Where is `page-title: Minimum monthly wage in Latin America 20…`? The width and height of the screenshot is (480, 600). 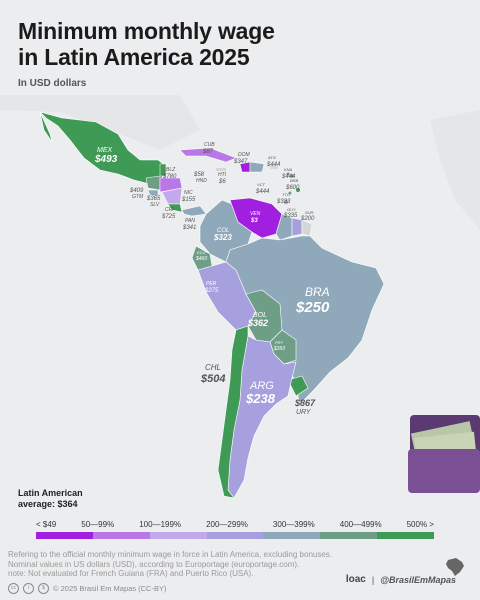
page-title: Minimum monthly wage in Latin America 20… is located at coordinates (146, 44).